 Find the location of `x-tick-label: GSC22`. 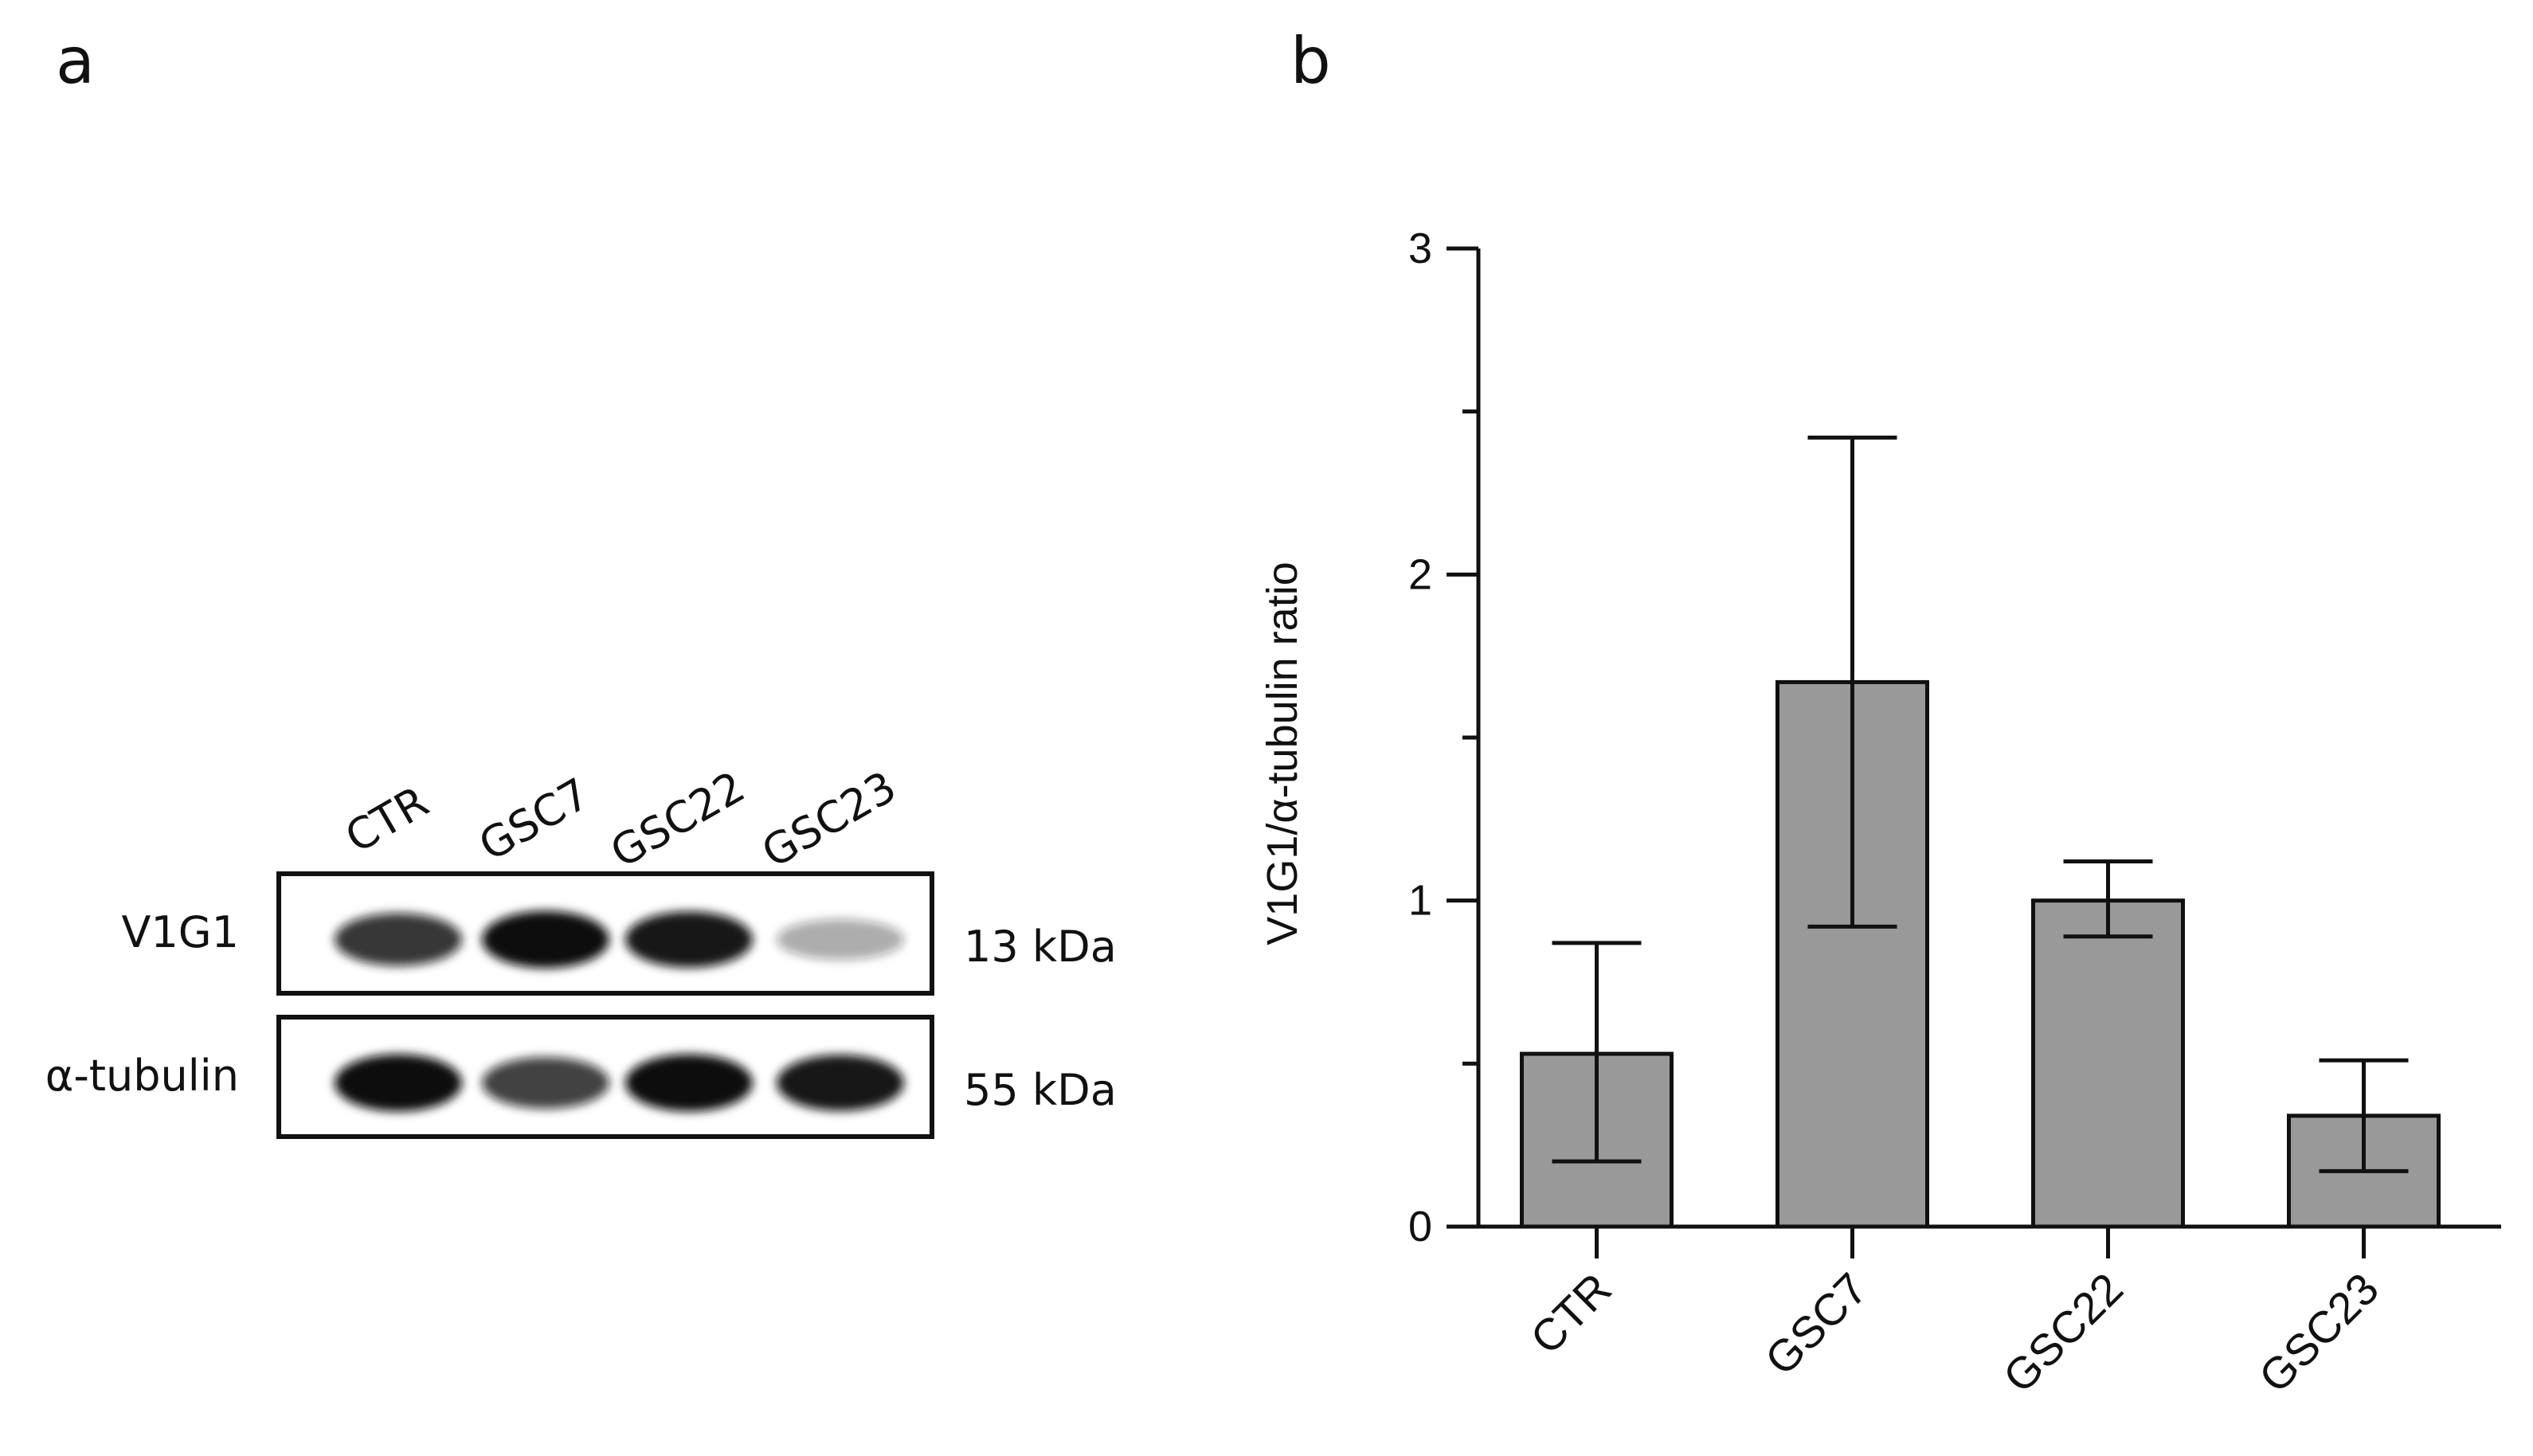

x-tick-label: GSC22 is located at coordinates (2063, 1332).